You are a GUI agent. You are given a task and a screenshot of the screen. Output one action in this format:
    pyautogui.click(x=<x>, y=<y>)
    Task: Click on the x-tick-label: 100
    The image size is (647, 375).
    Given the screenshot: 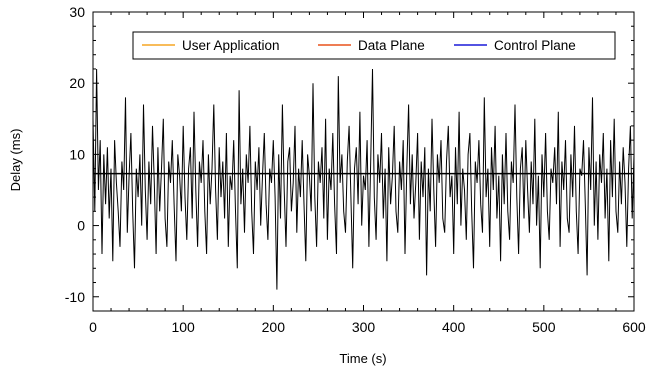 What is the action you would take?
    pyautogui.click(x=183, y=327)
    